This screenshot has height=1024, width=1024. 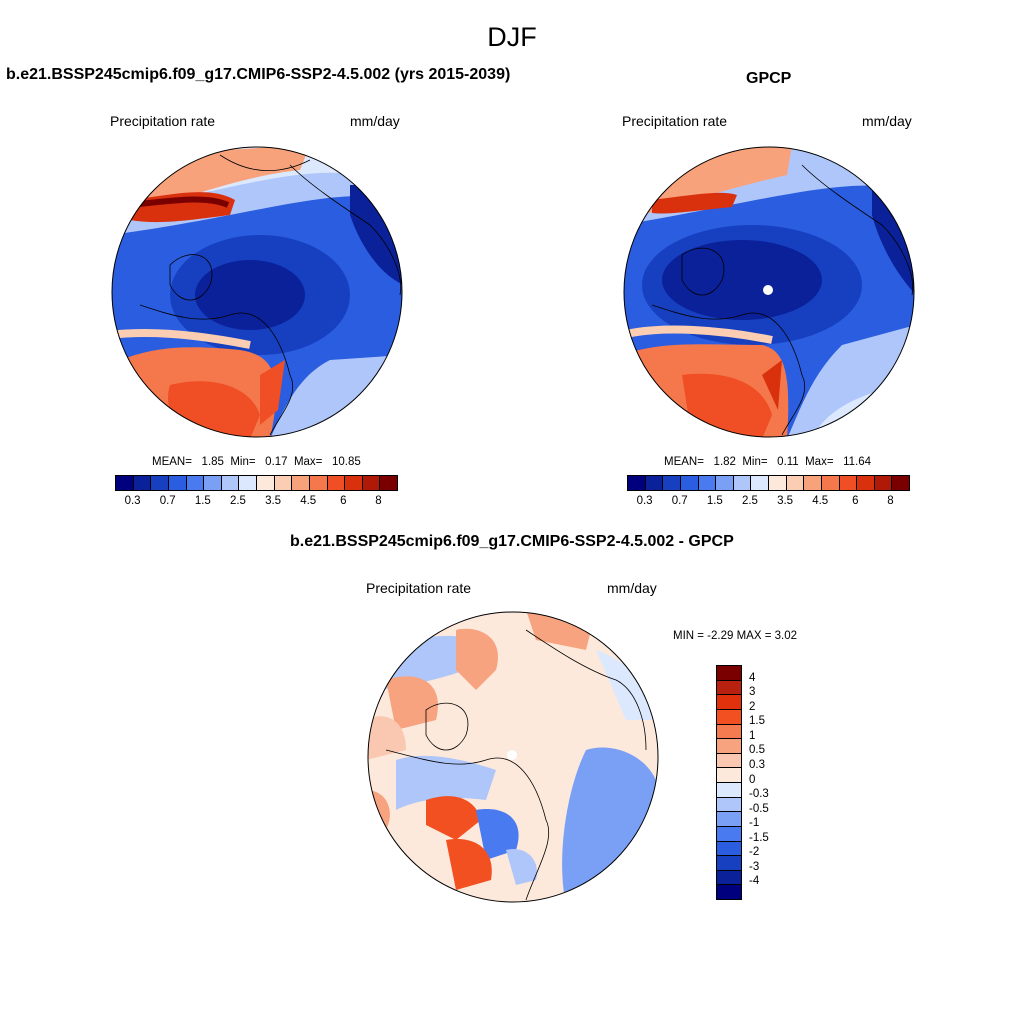 I want to click on colorbar-tick-label: -0.3, so click(x=759, y=794).